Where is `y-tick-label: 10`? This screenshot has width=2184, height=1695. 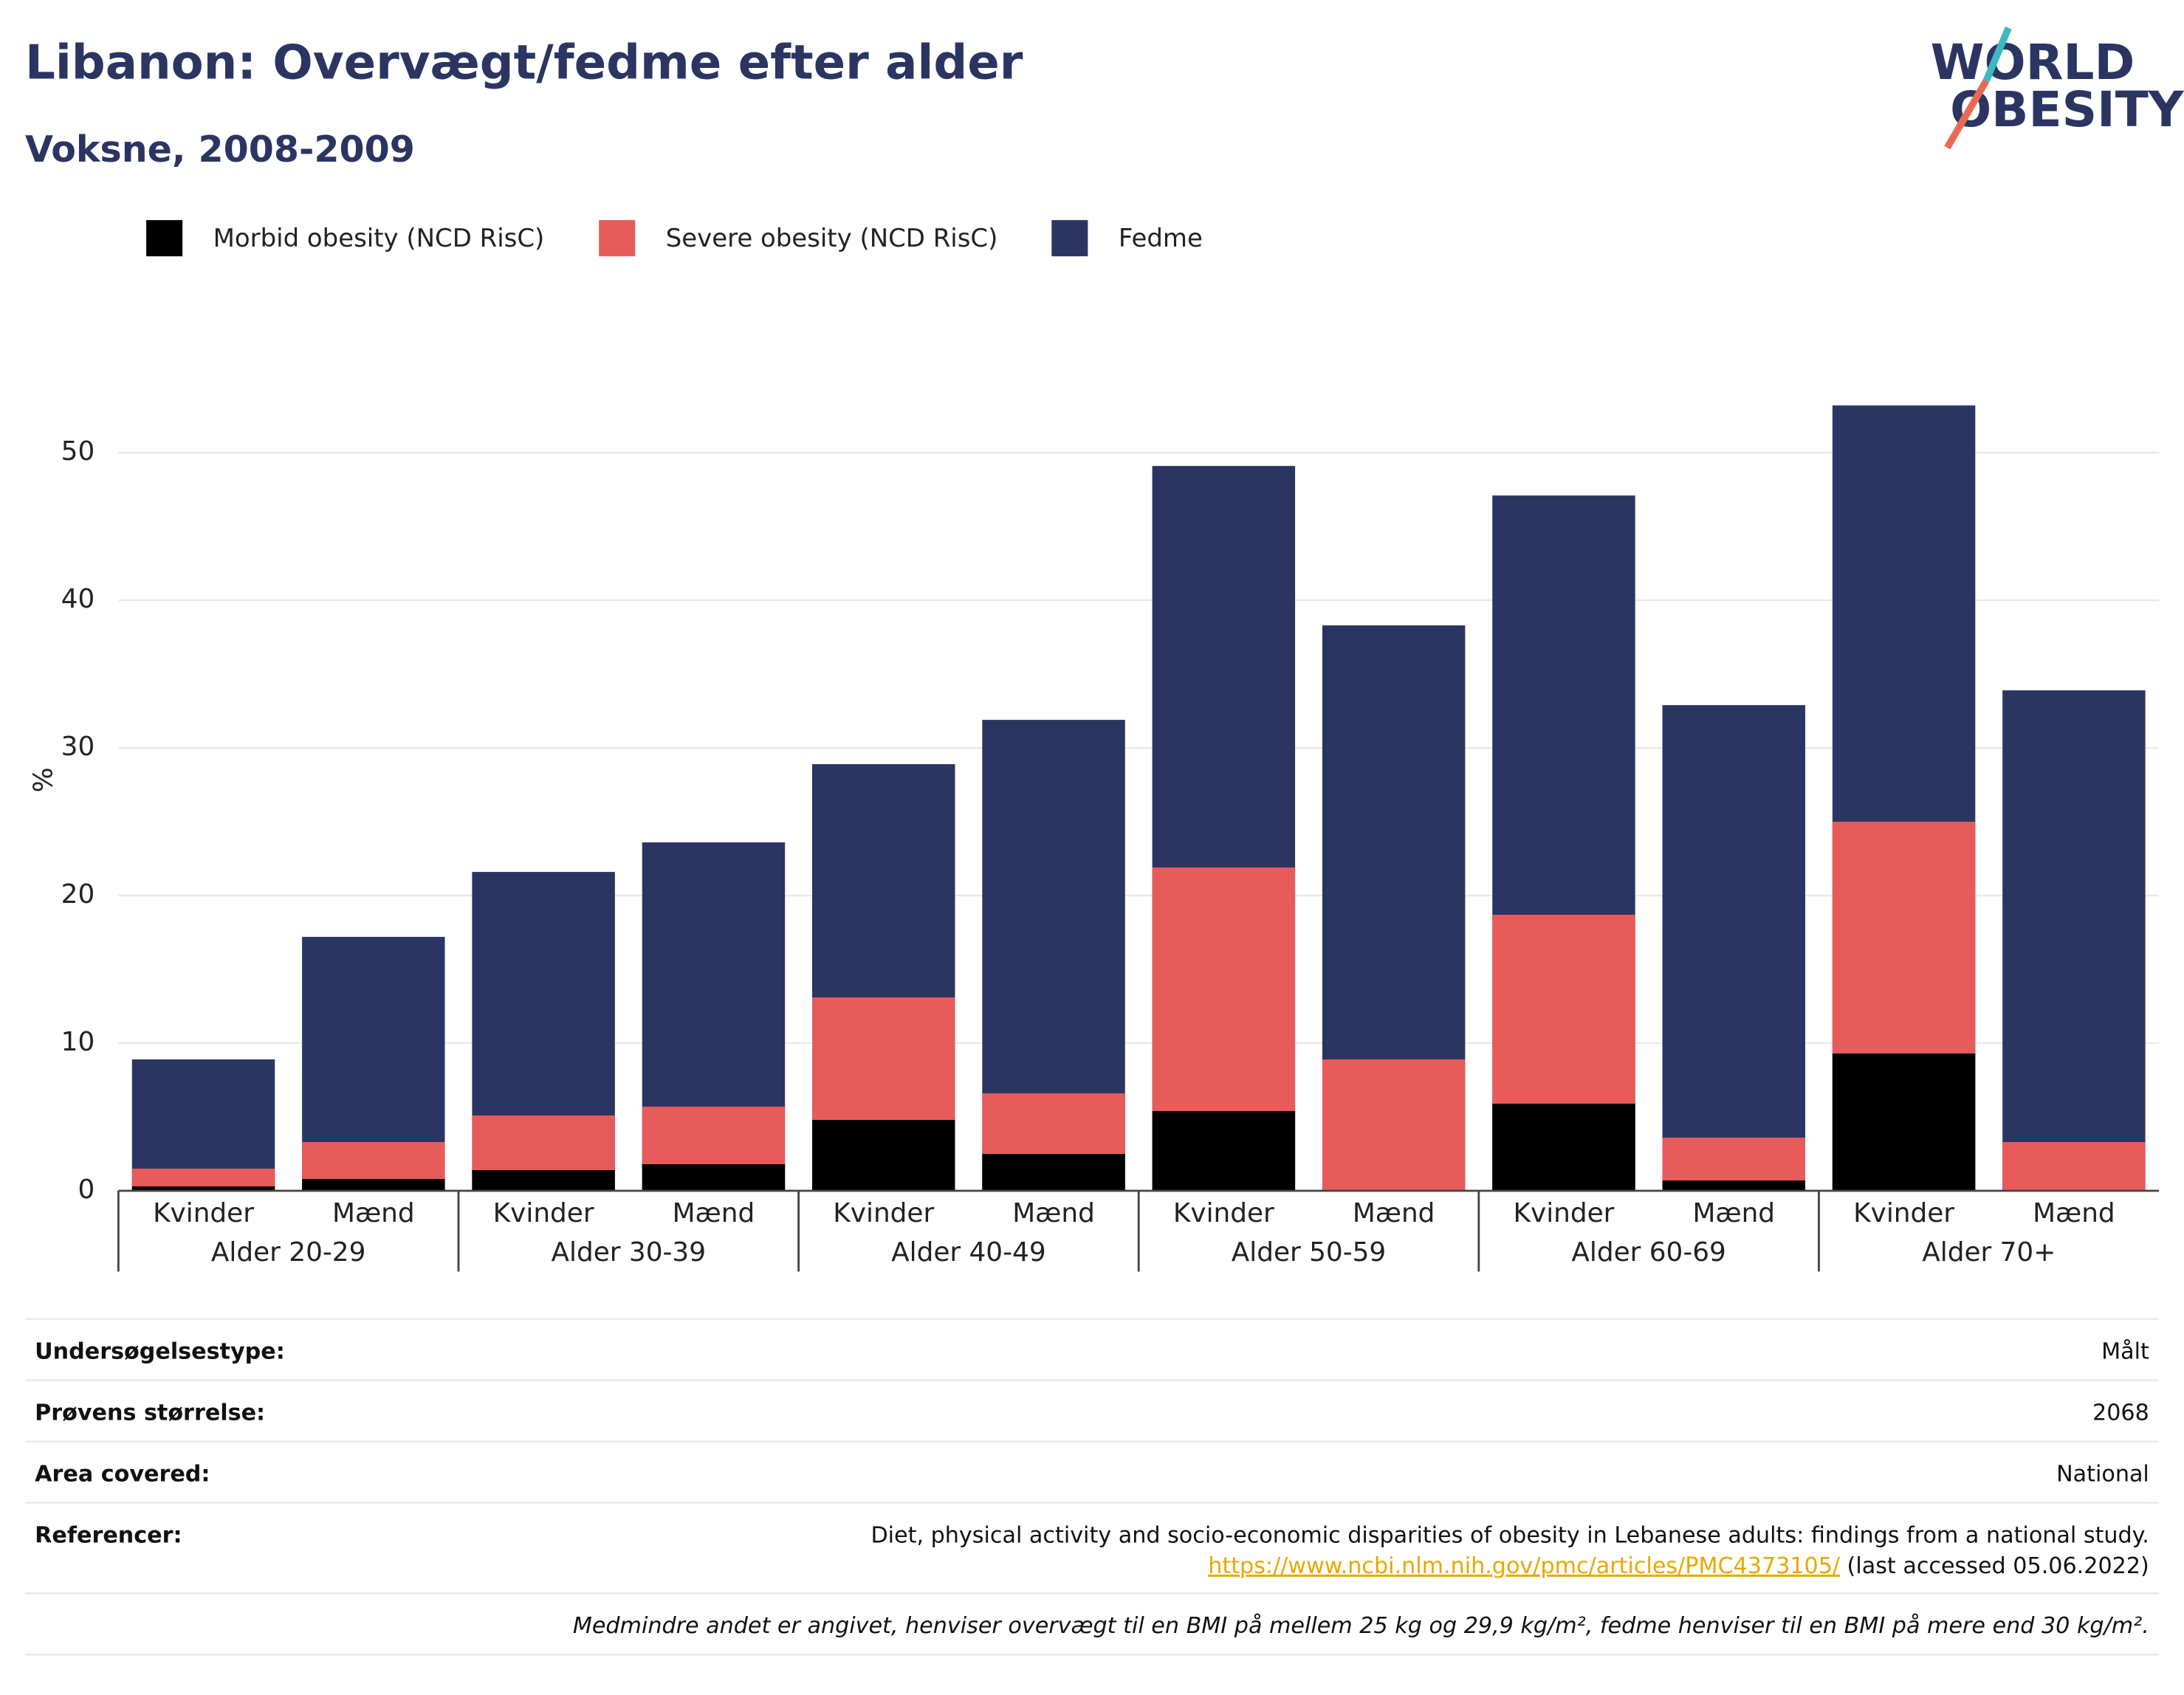 y-tick-label: 10 is located at coordinates (78, 1042).